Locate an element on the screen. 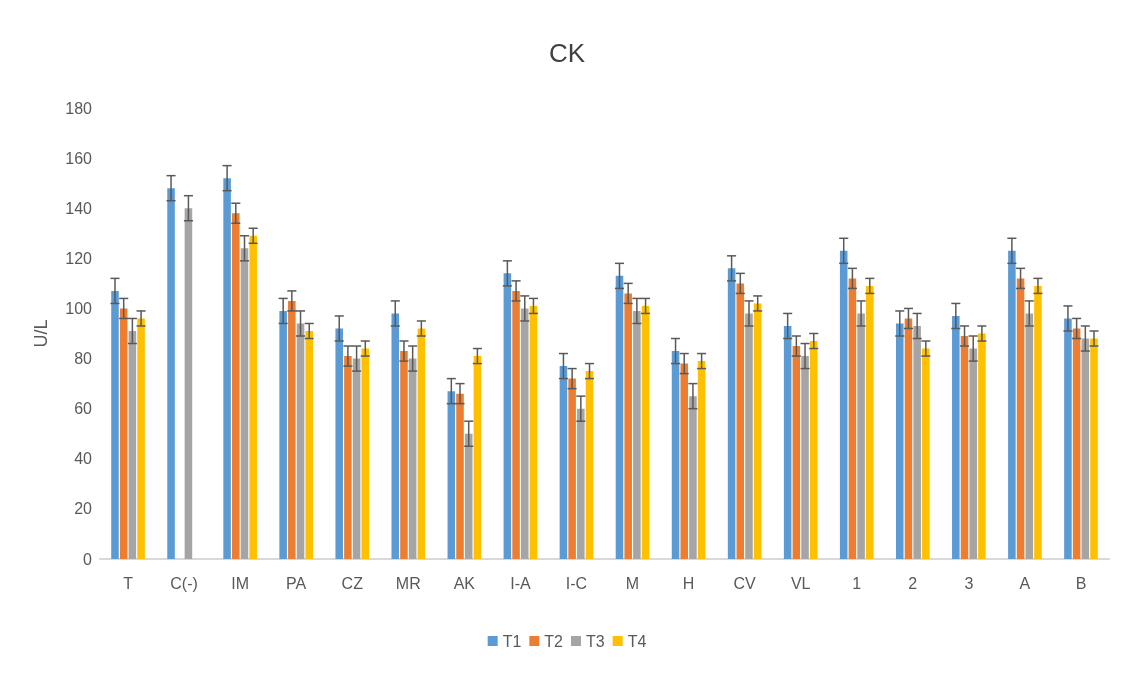  y-tick-label: 20 is located at coordinates (83, 509).